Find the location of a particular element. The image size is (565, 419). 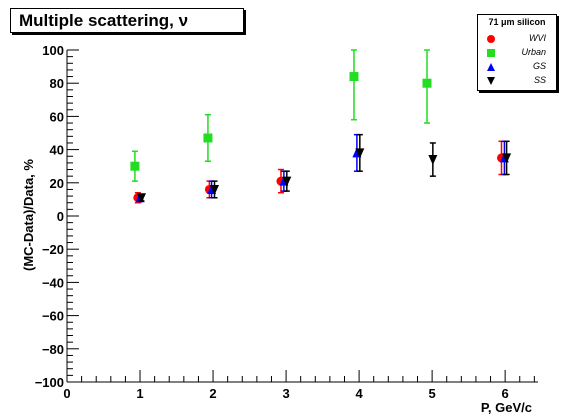

chart-title-box: Multiple scattering, ν is located at coordinates (127, 20).